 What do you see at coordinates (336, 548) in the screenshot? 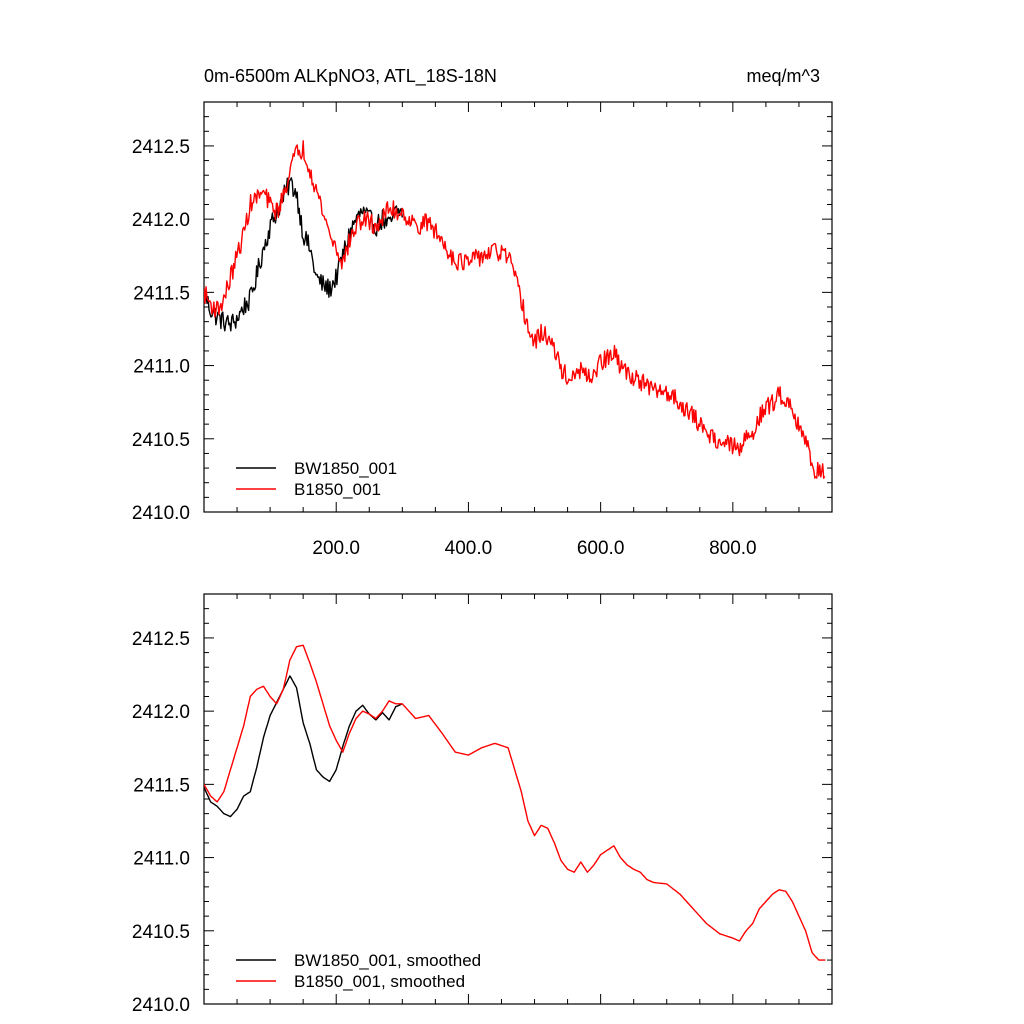
I see `x-tick-label: 200.0` at bounding box center [336, 548].